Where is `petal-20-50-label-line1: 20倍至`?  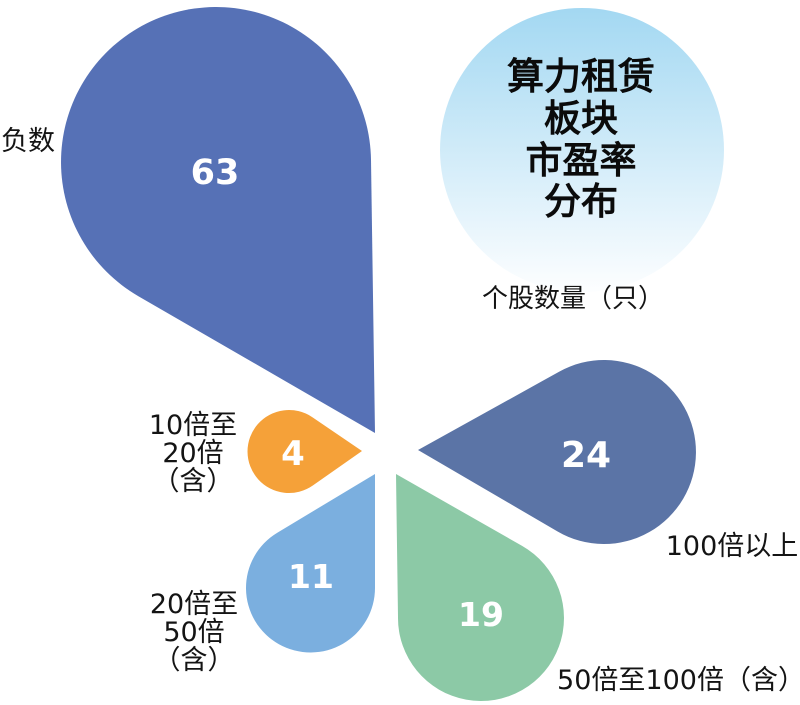
petal-20-50-label-line1: 20倍至 is located at coordinates (194, 604).